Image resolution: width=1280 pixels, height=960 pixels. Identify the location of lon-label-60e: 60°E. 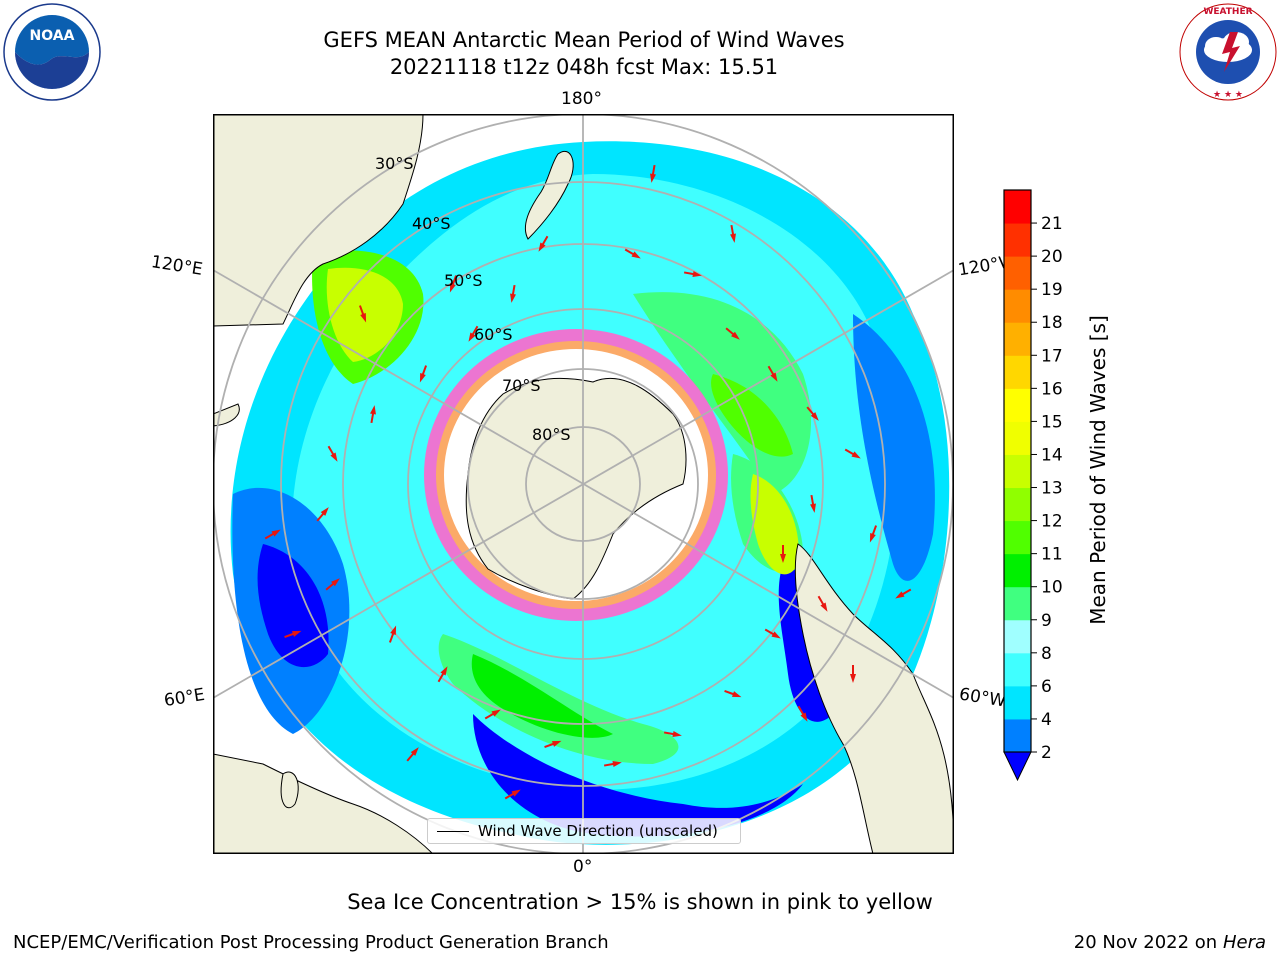
(185, 698).